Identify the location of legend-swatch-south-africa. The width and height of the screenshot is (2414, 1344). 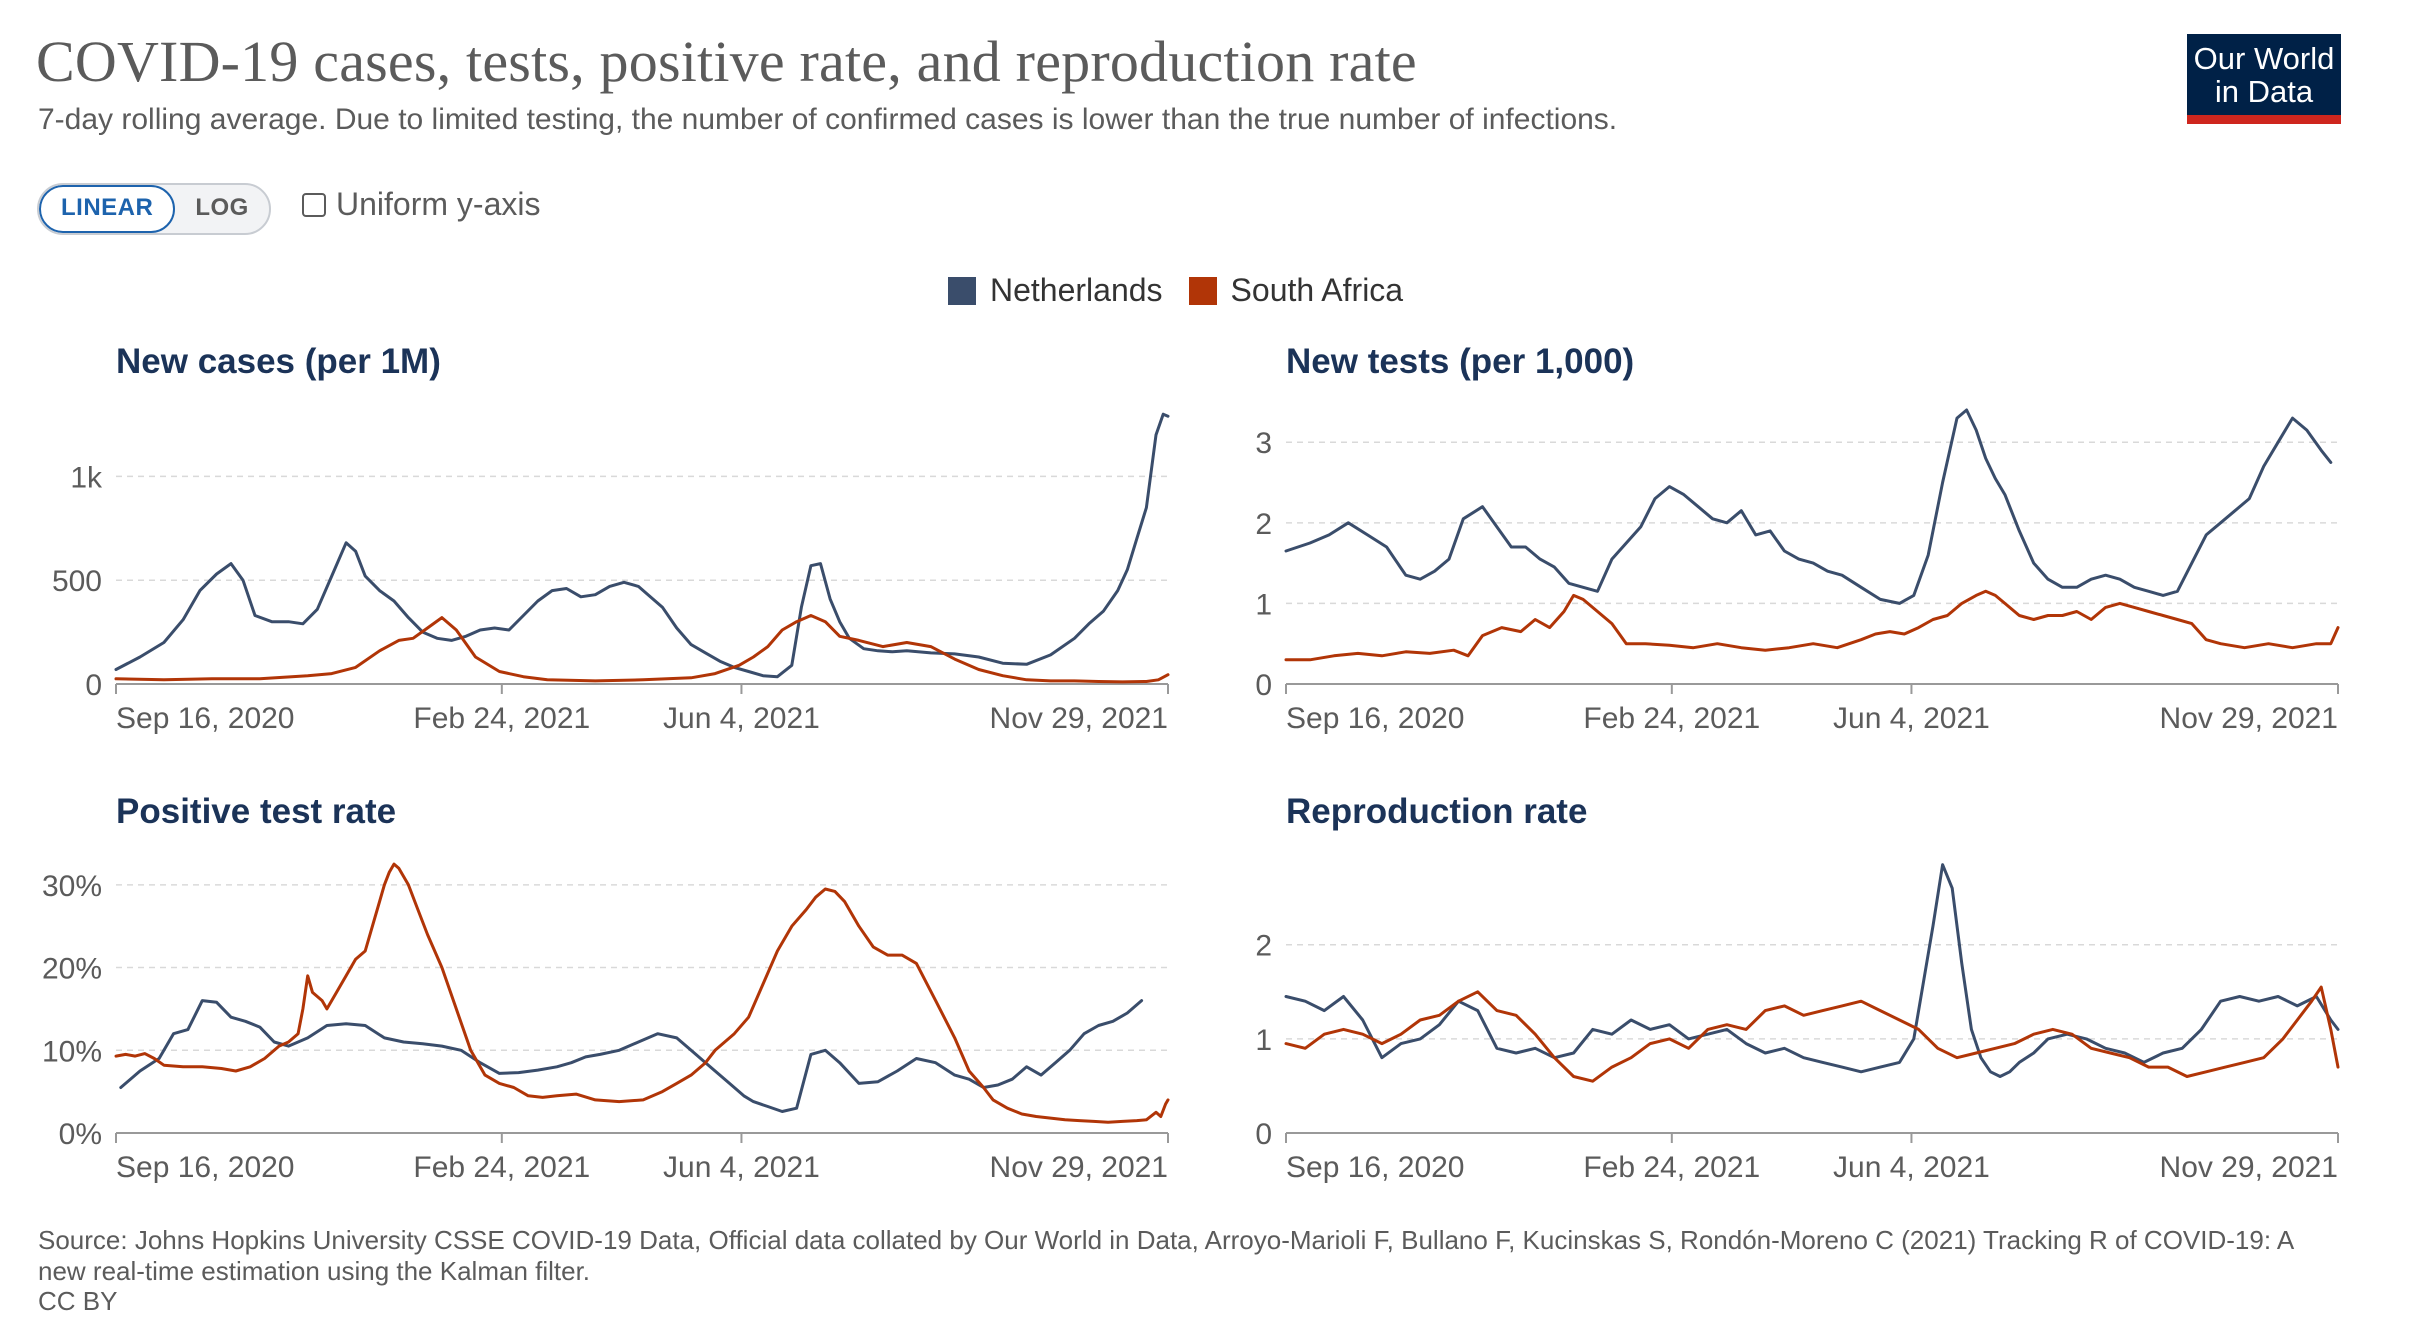
(1202, 290).